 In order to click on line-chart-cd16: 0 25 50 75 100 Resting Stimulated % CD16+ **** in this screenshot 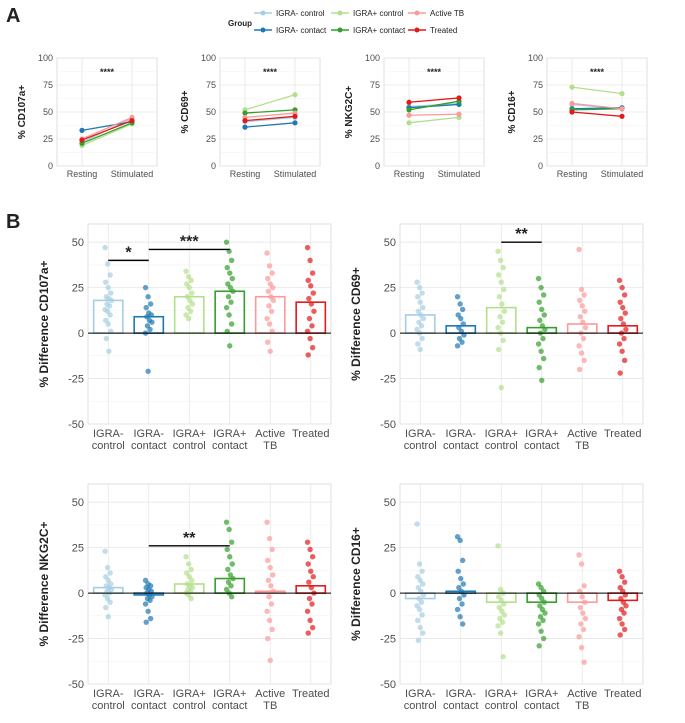, I will do `click(577, 116)`.